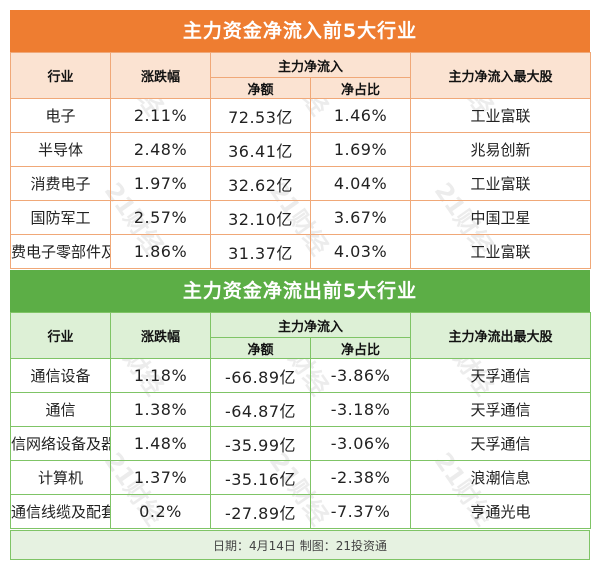  What do you see at coordinates (160, 217) in the screenshot?
I see `change-cell: 2.57%` at bounding box center [160, 217].